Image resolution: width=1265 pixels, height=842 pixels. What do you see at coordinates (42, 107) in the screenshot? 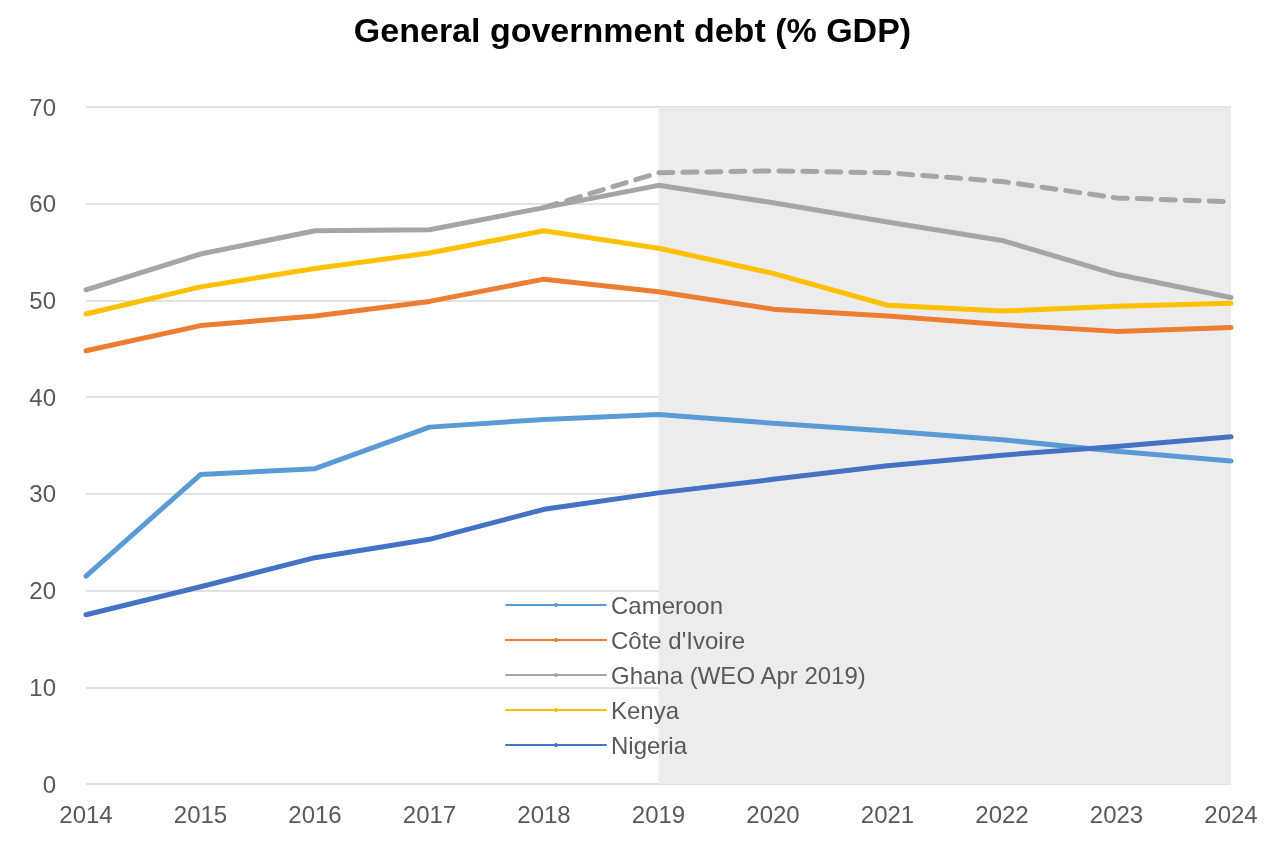
I see `y-tick-label: 70` at bounding box center [42, 107].